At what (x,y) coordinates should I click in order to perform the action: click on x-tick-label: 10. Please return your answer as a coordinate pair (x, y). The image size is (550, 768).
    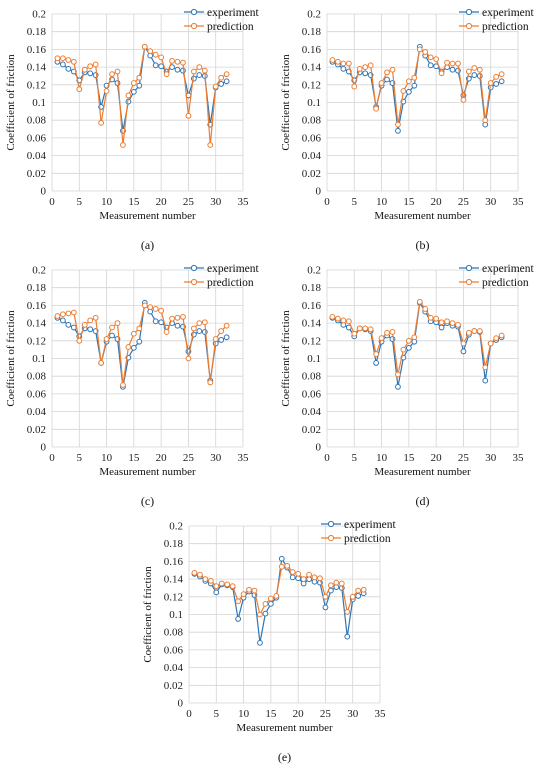
    Looking at the image, I should click on (107, 202).